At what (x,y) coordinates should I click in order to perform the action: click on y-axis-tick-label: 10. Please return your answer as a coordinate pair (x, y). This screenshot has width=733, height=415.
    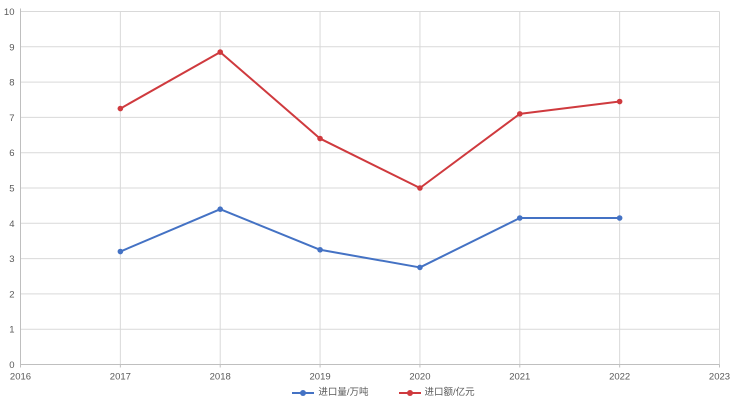
    Looking at the image, I should click on (9, 12).